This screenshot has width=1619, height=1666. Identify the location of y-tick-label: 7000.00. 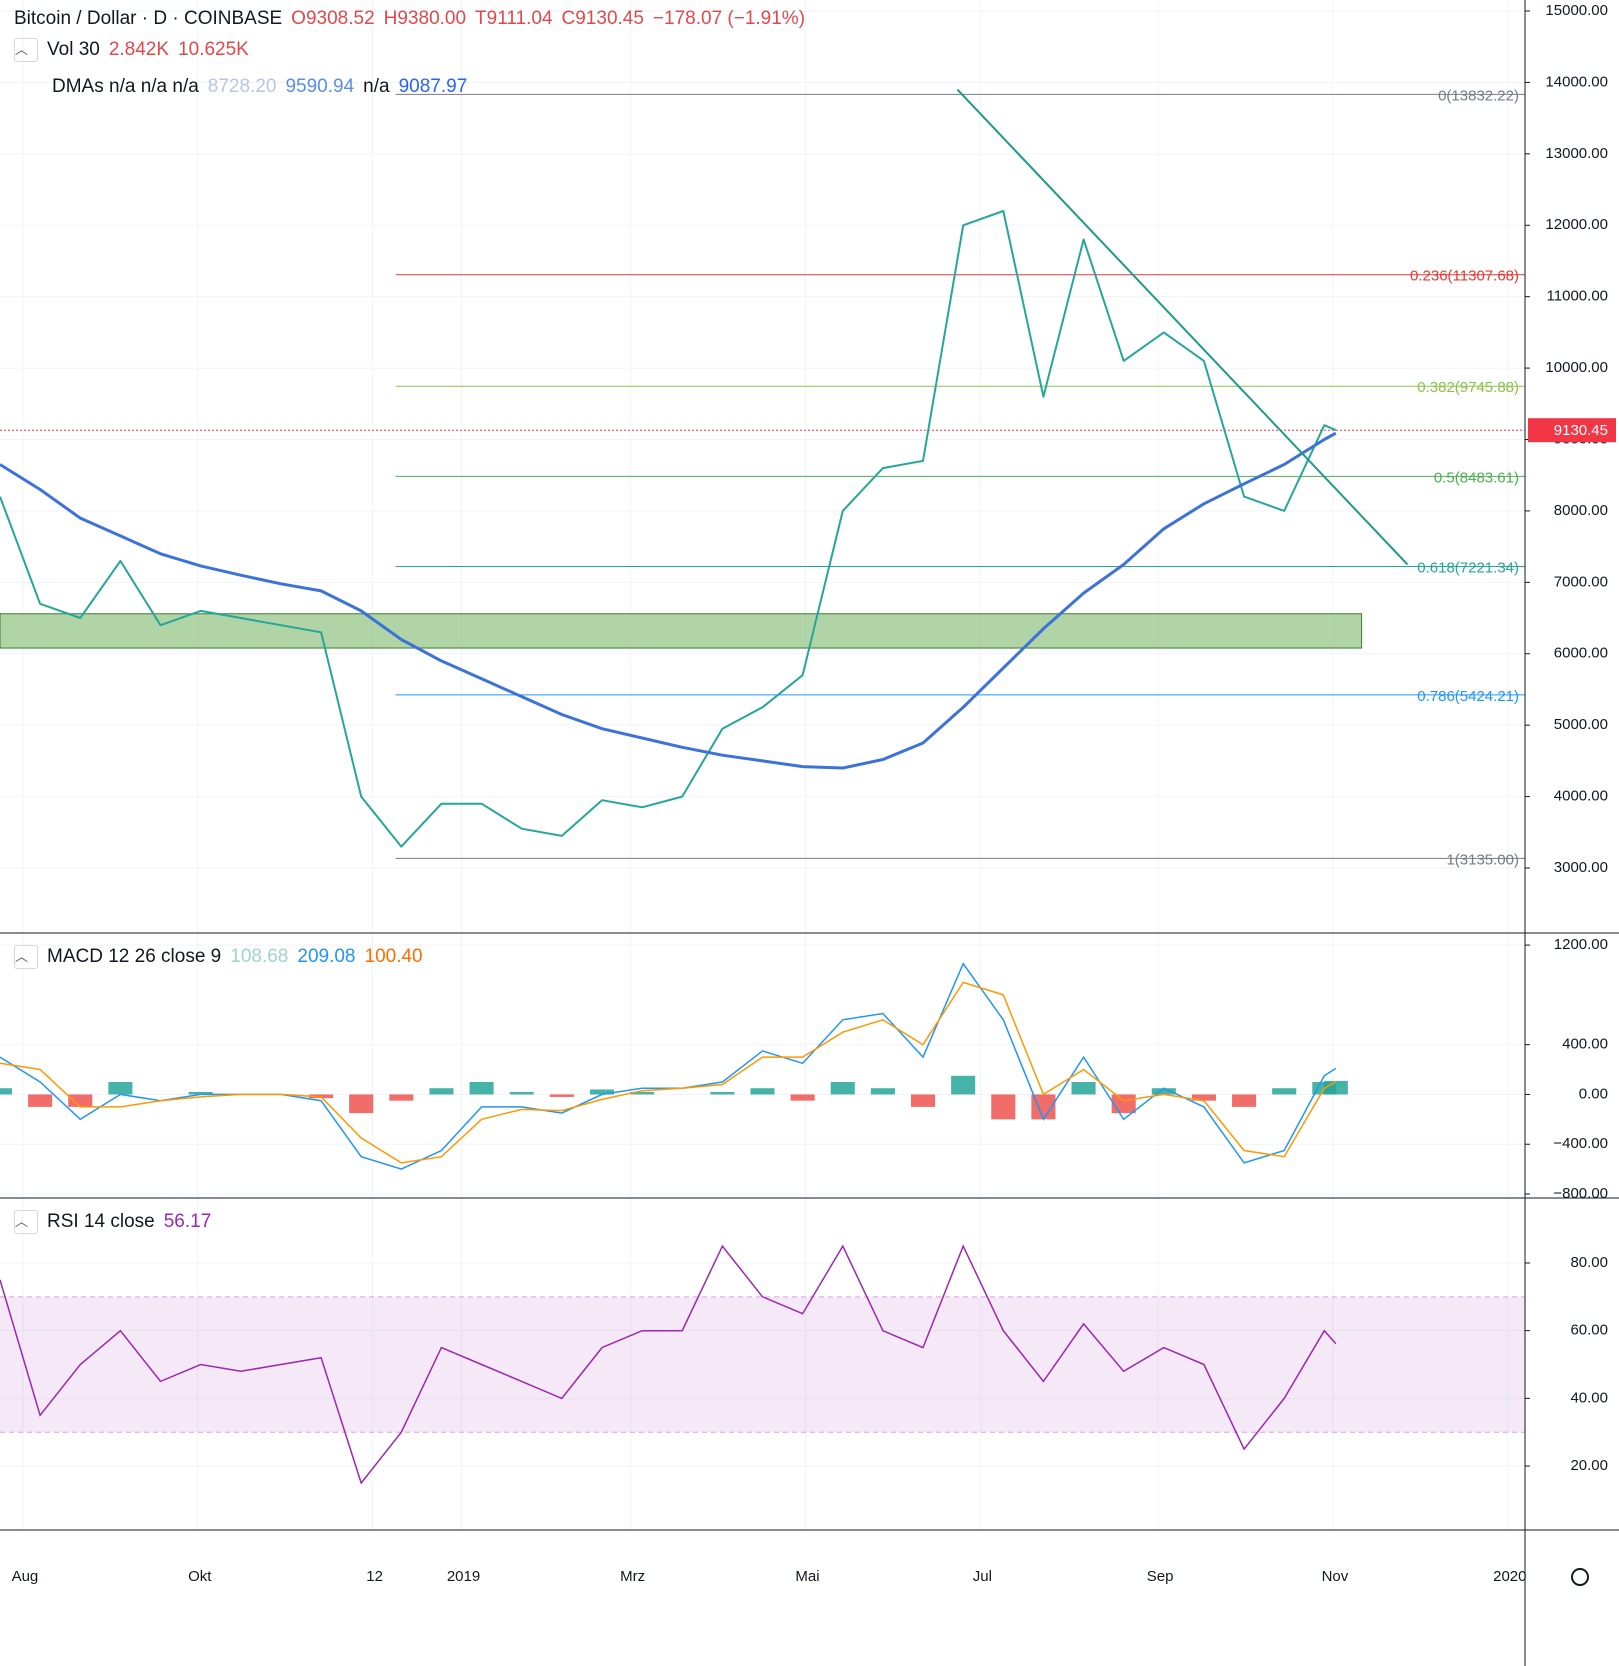
(1581, 581).